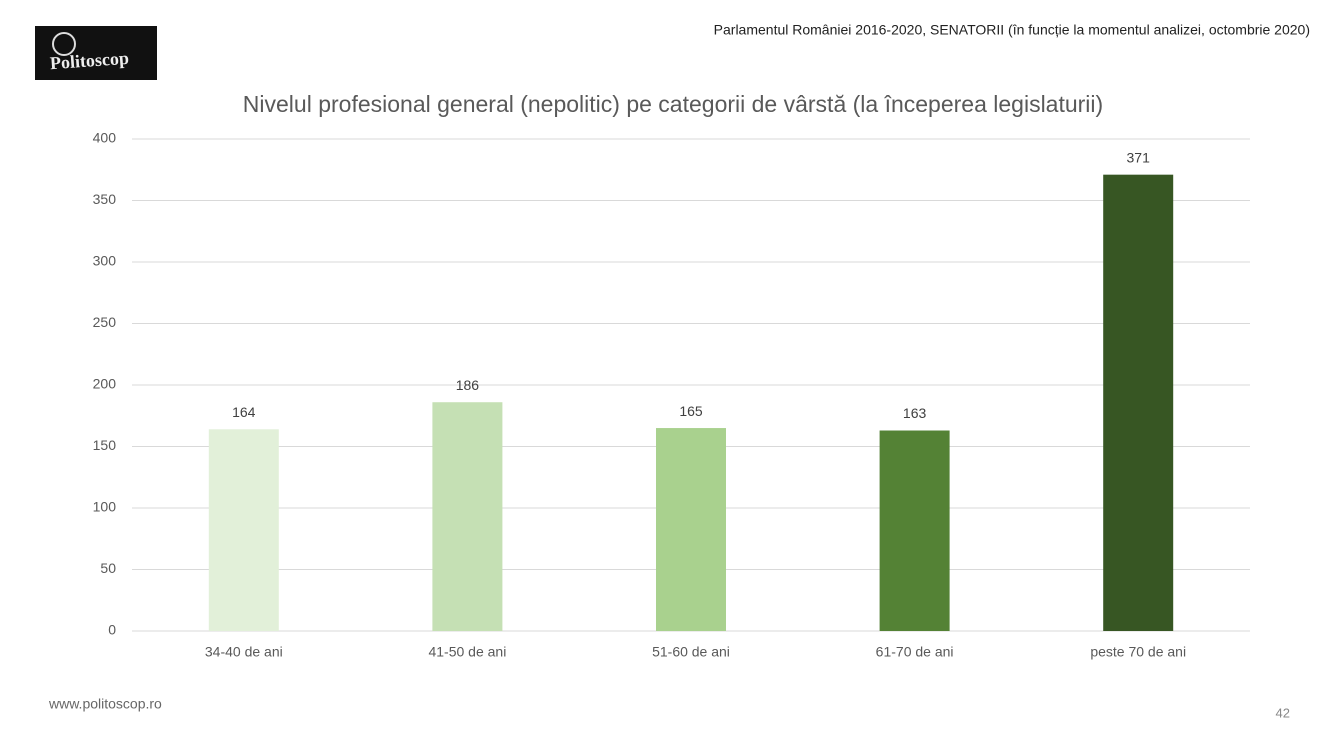  What do you see at coordinates (105, 138) in the screenshot?
I see `y-tick-label: 400` at bounding box center [105, 138].